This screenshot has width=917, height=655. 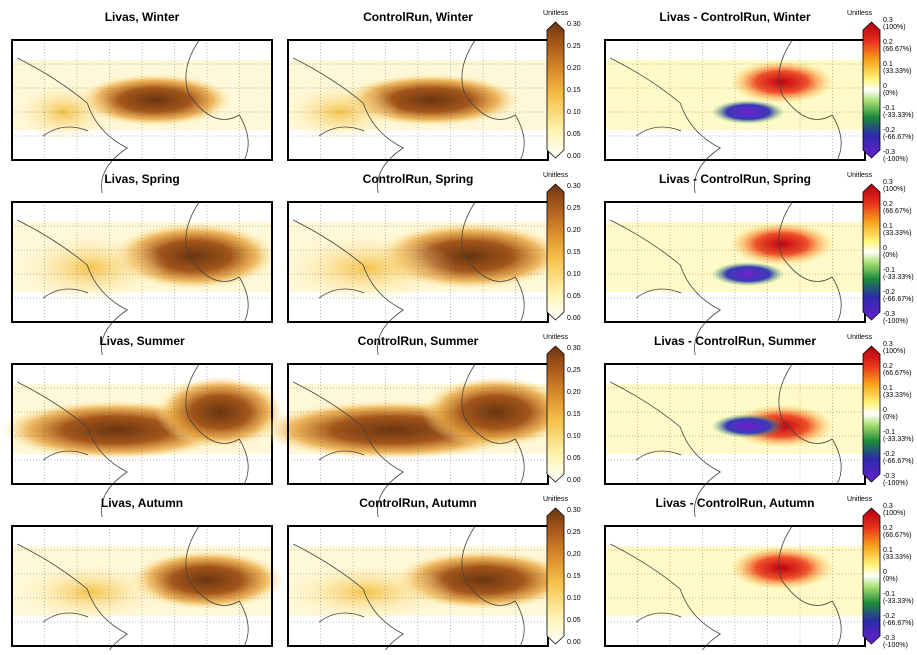 I want to click on panel-title: ControlRun, Winter, so click(x=418, y=17).